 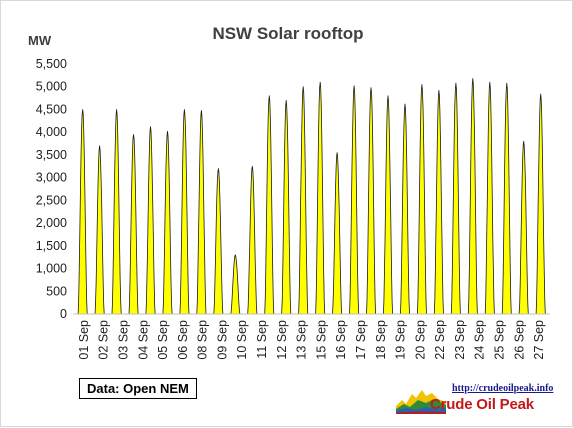 What do you see at coordinates (480, 340) in the screenshot?
I see `x-tick-label: 24 Sep` at bounding box center [480, 340].